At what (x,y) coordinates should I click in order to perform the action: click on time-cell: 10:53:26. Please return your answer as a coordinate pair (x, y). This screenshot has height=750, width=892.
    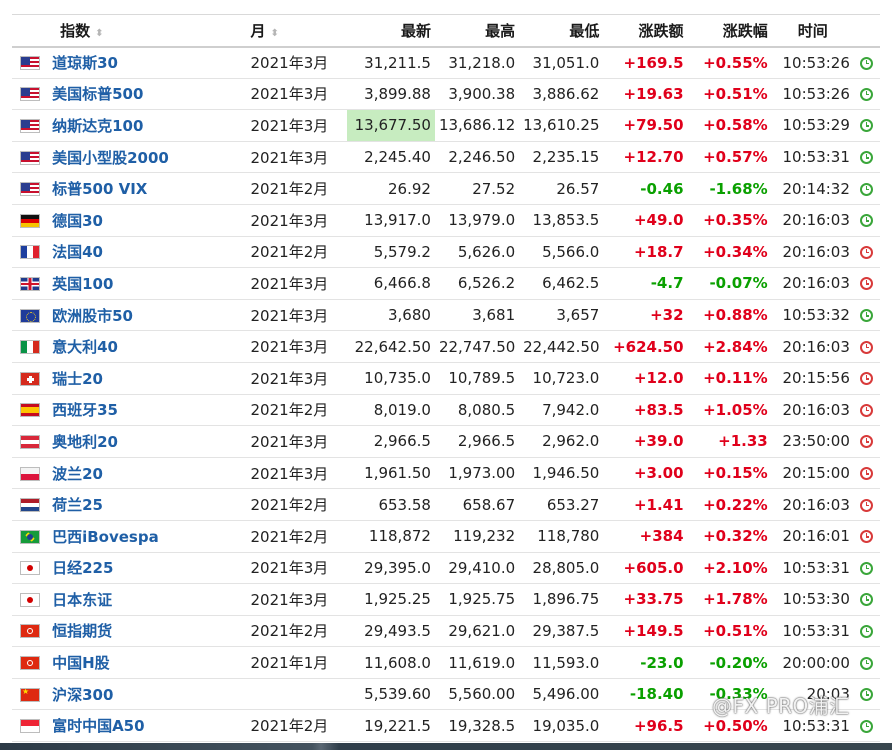
    Looking at the image, I should click on (812, 62).